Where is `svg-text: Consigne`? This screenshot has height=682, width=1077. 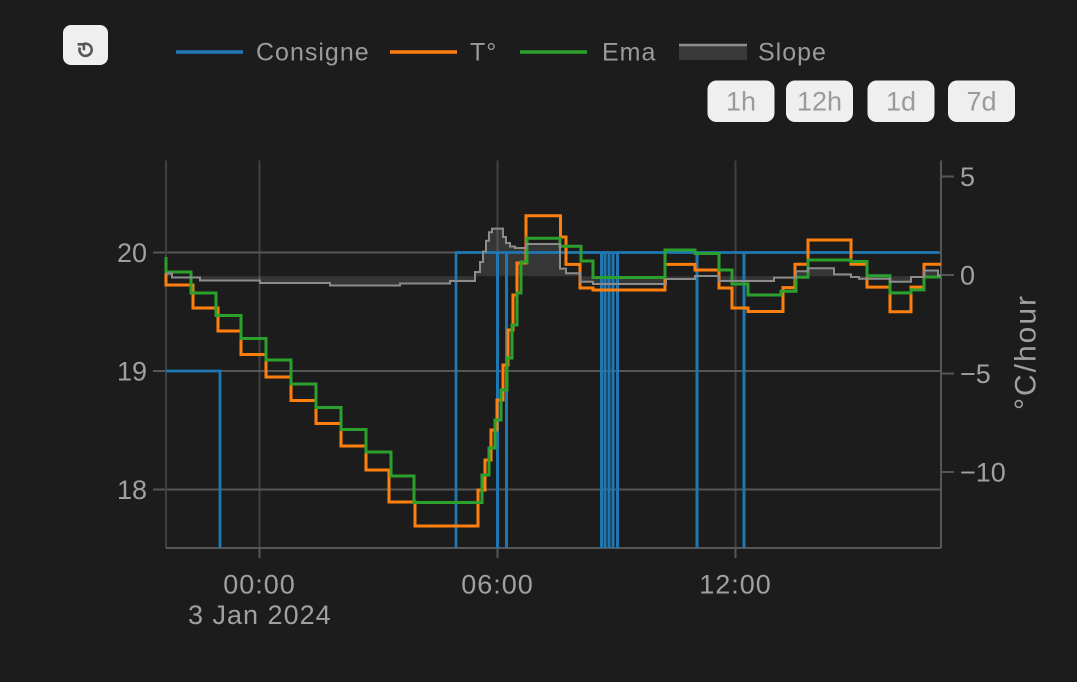 svg-text: Consigne is located at coordinates (313, 53).